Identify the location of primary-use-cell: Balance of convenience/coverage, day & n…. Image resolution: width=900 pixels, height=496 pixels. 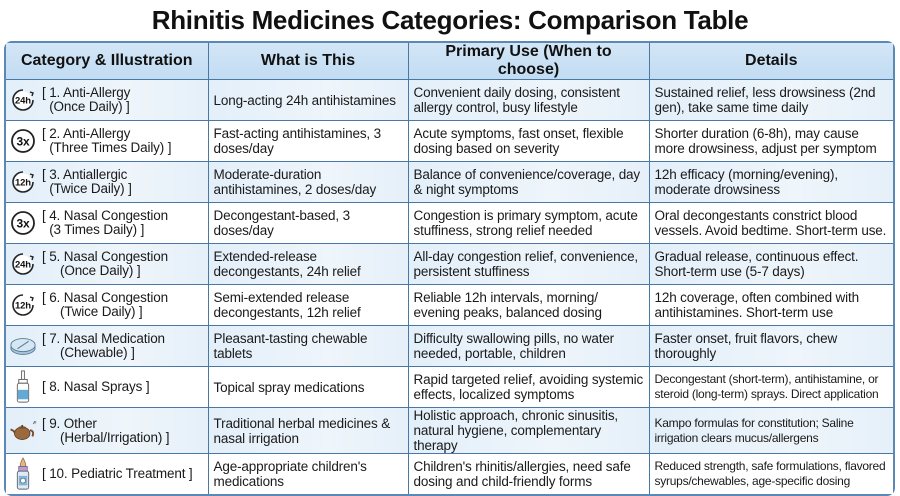
(528, 182).